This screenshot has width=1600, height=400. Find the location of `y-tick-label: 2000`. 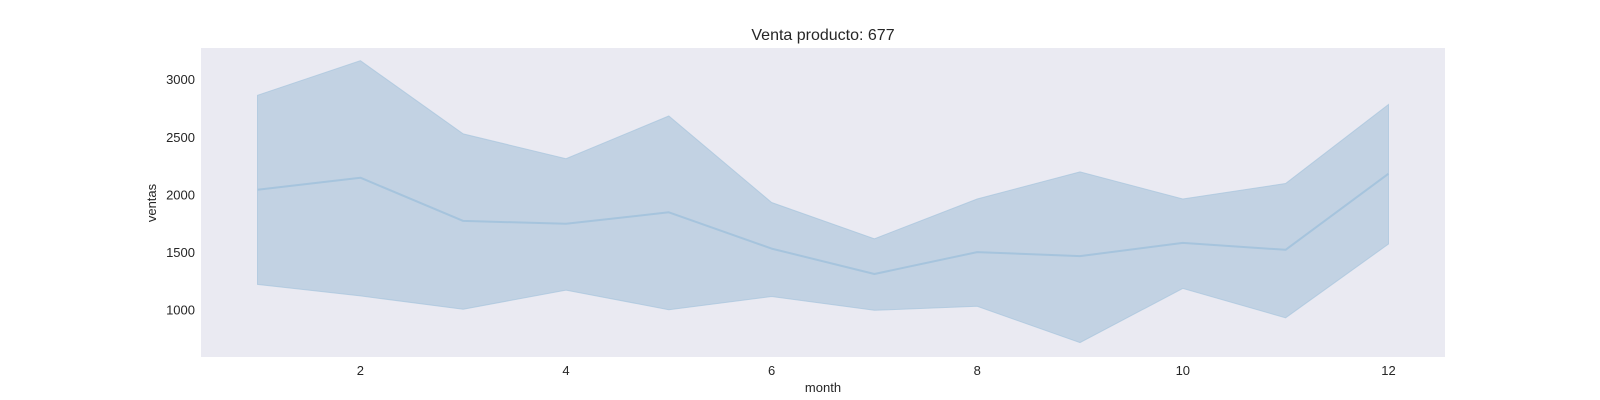

y-tick-label: 2000 is located at coordinates (180, 194).